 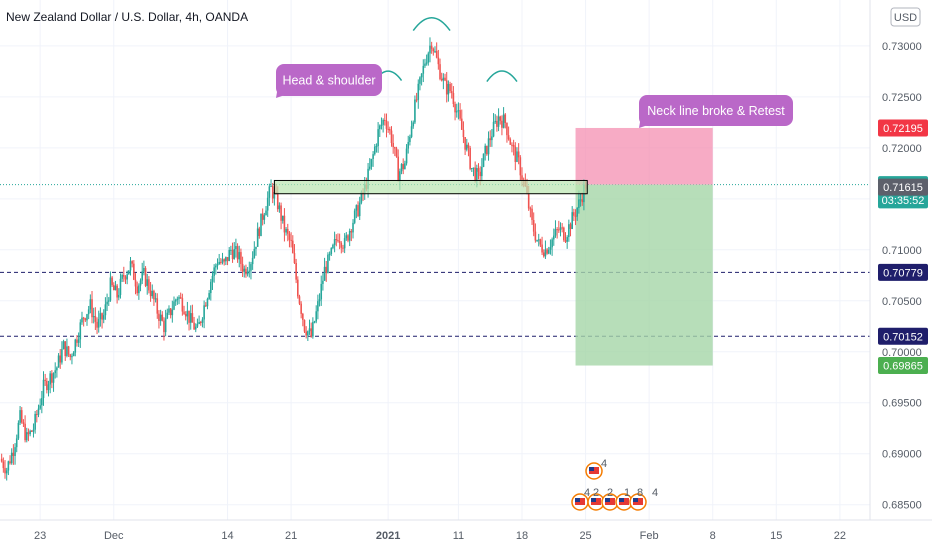 I want to click on short-position-tool, so click(x=644, y=246).